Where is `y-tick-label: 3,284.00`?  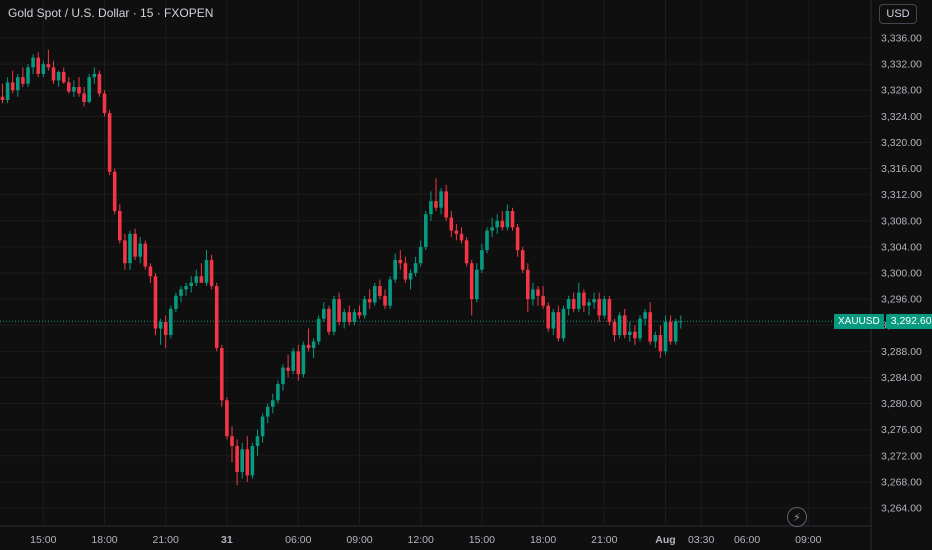
y-tick-label: 3,284.00 is located at coordinates (901, 378).